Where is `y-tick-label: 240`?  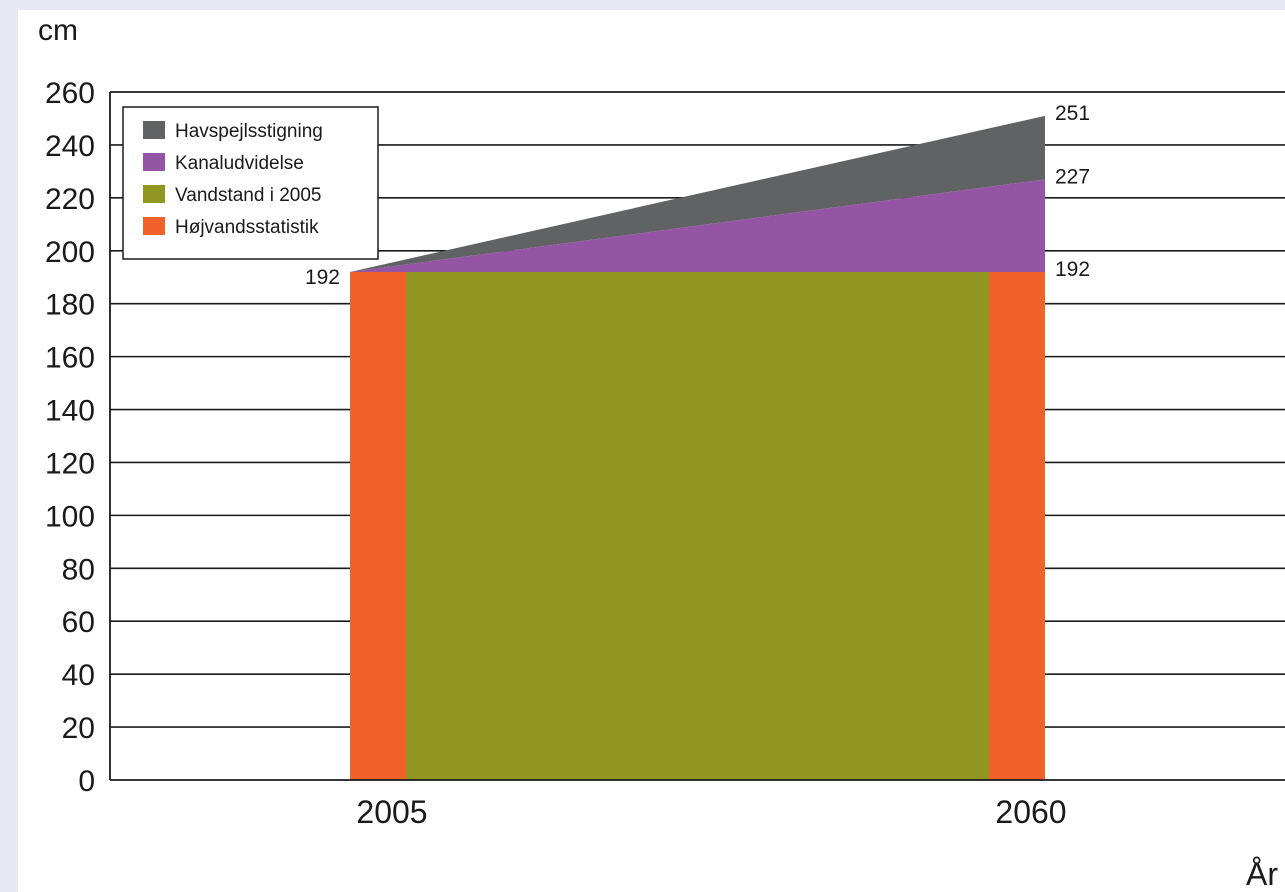 y-tick-label: 240 is located at coordinates (70, 146).